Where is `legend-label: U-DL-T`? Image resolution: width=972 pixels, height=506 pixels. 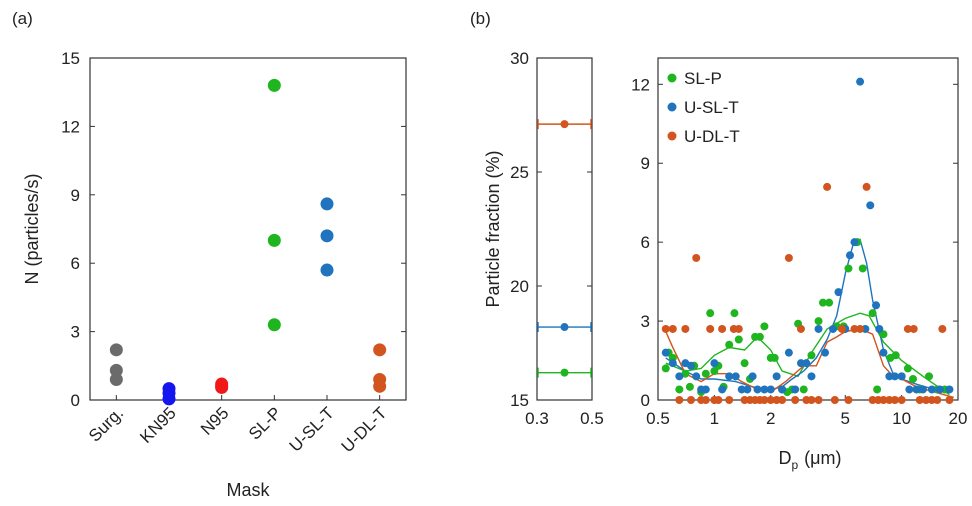 legend-label: U-DL-T is located at coordinates (712, 136).